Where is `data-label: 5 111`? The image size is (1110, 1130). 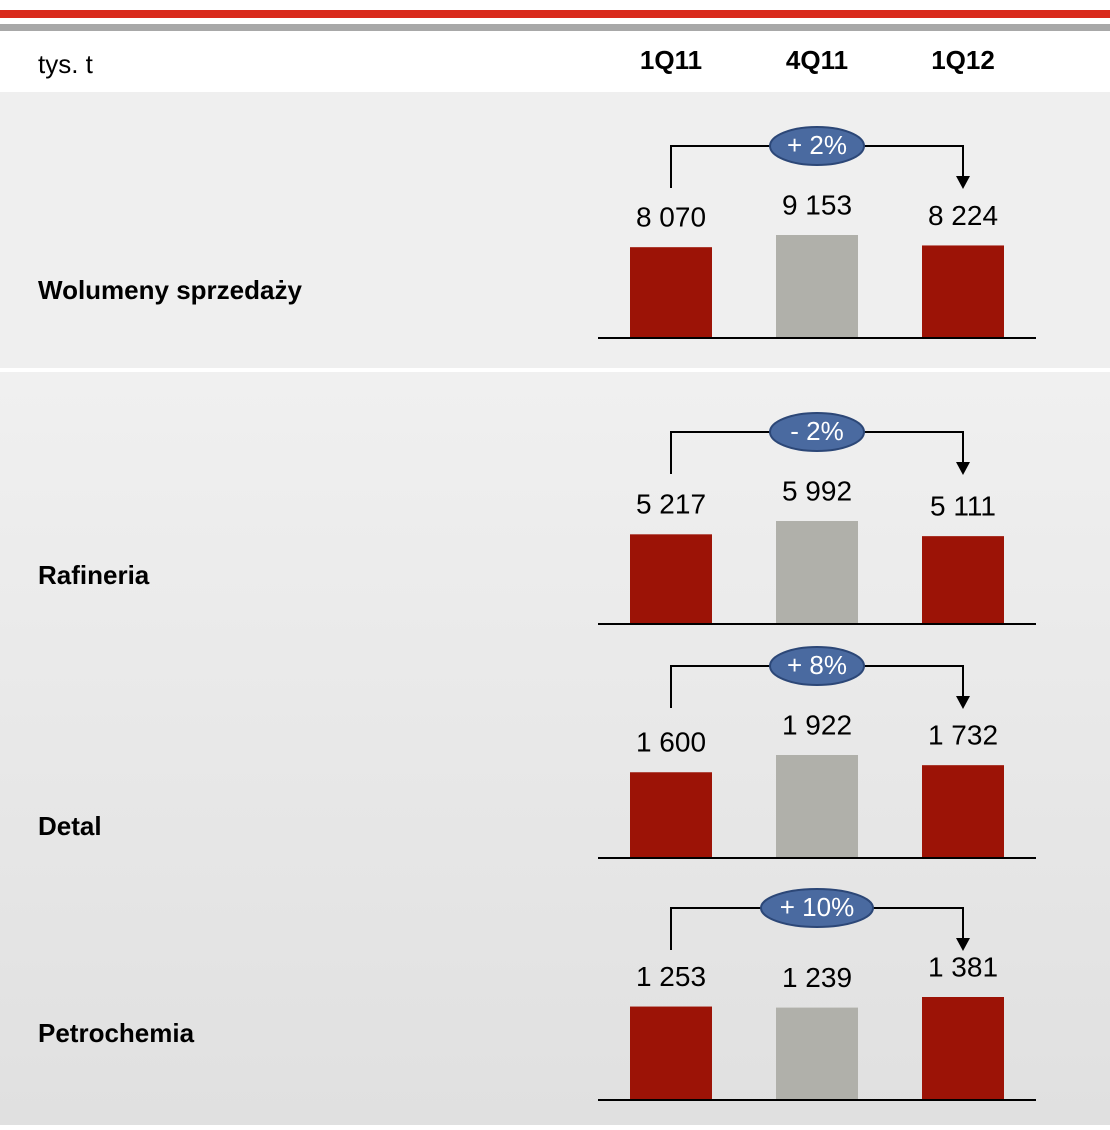 data-label: 5 111 is located at coordinates (963, 506).